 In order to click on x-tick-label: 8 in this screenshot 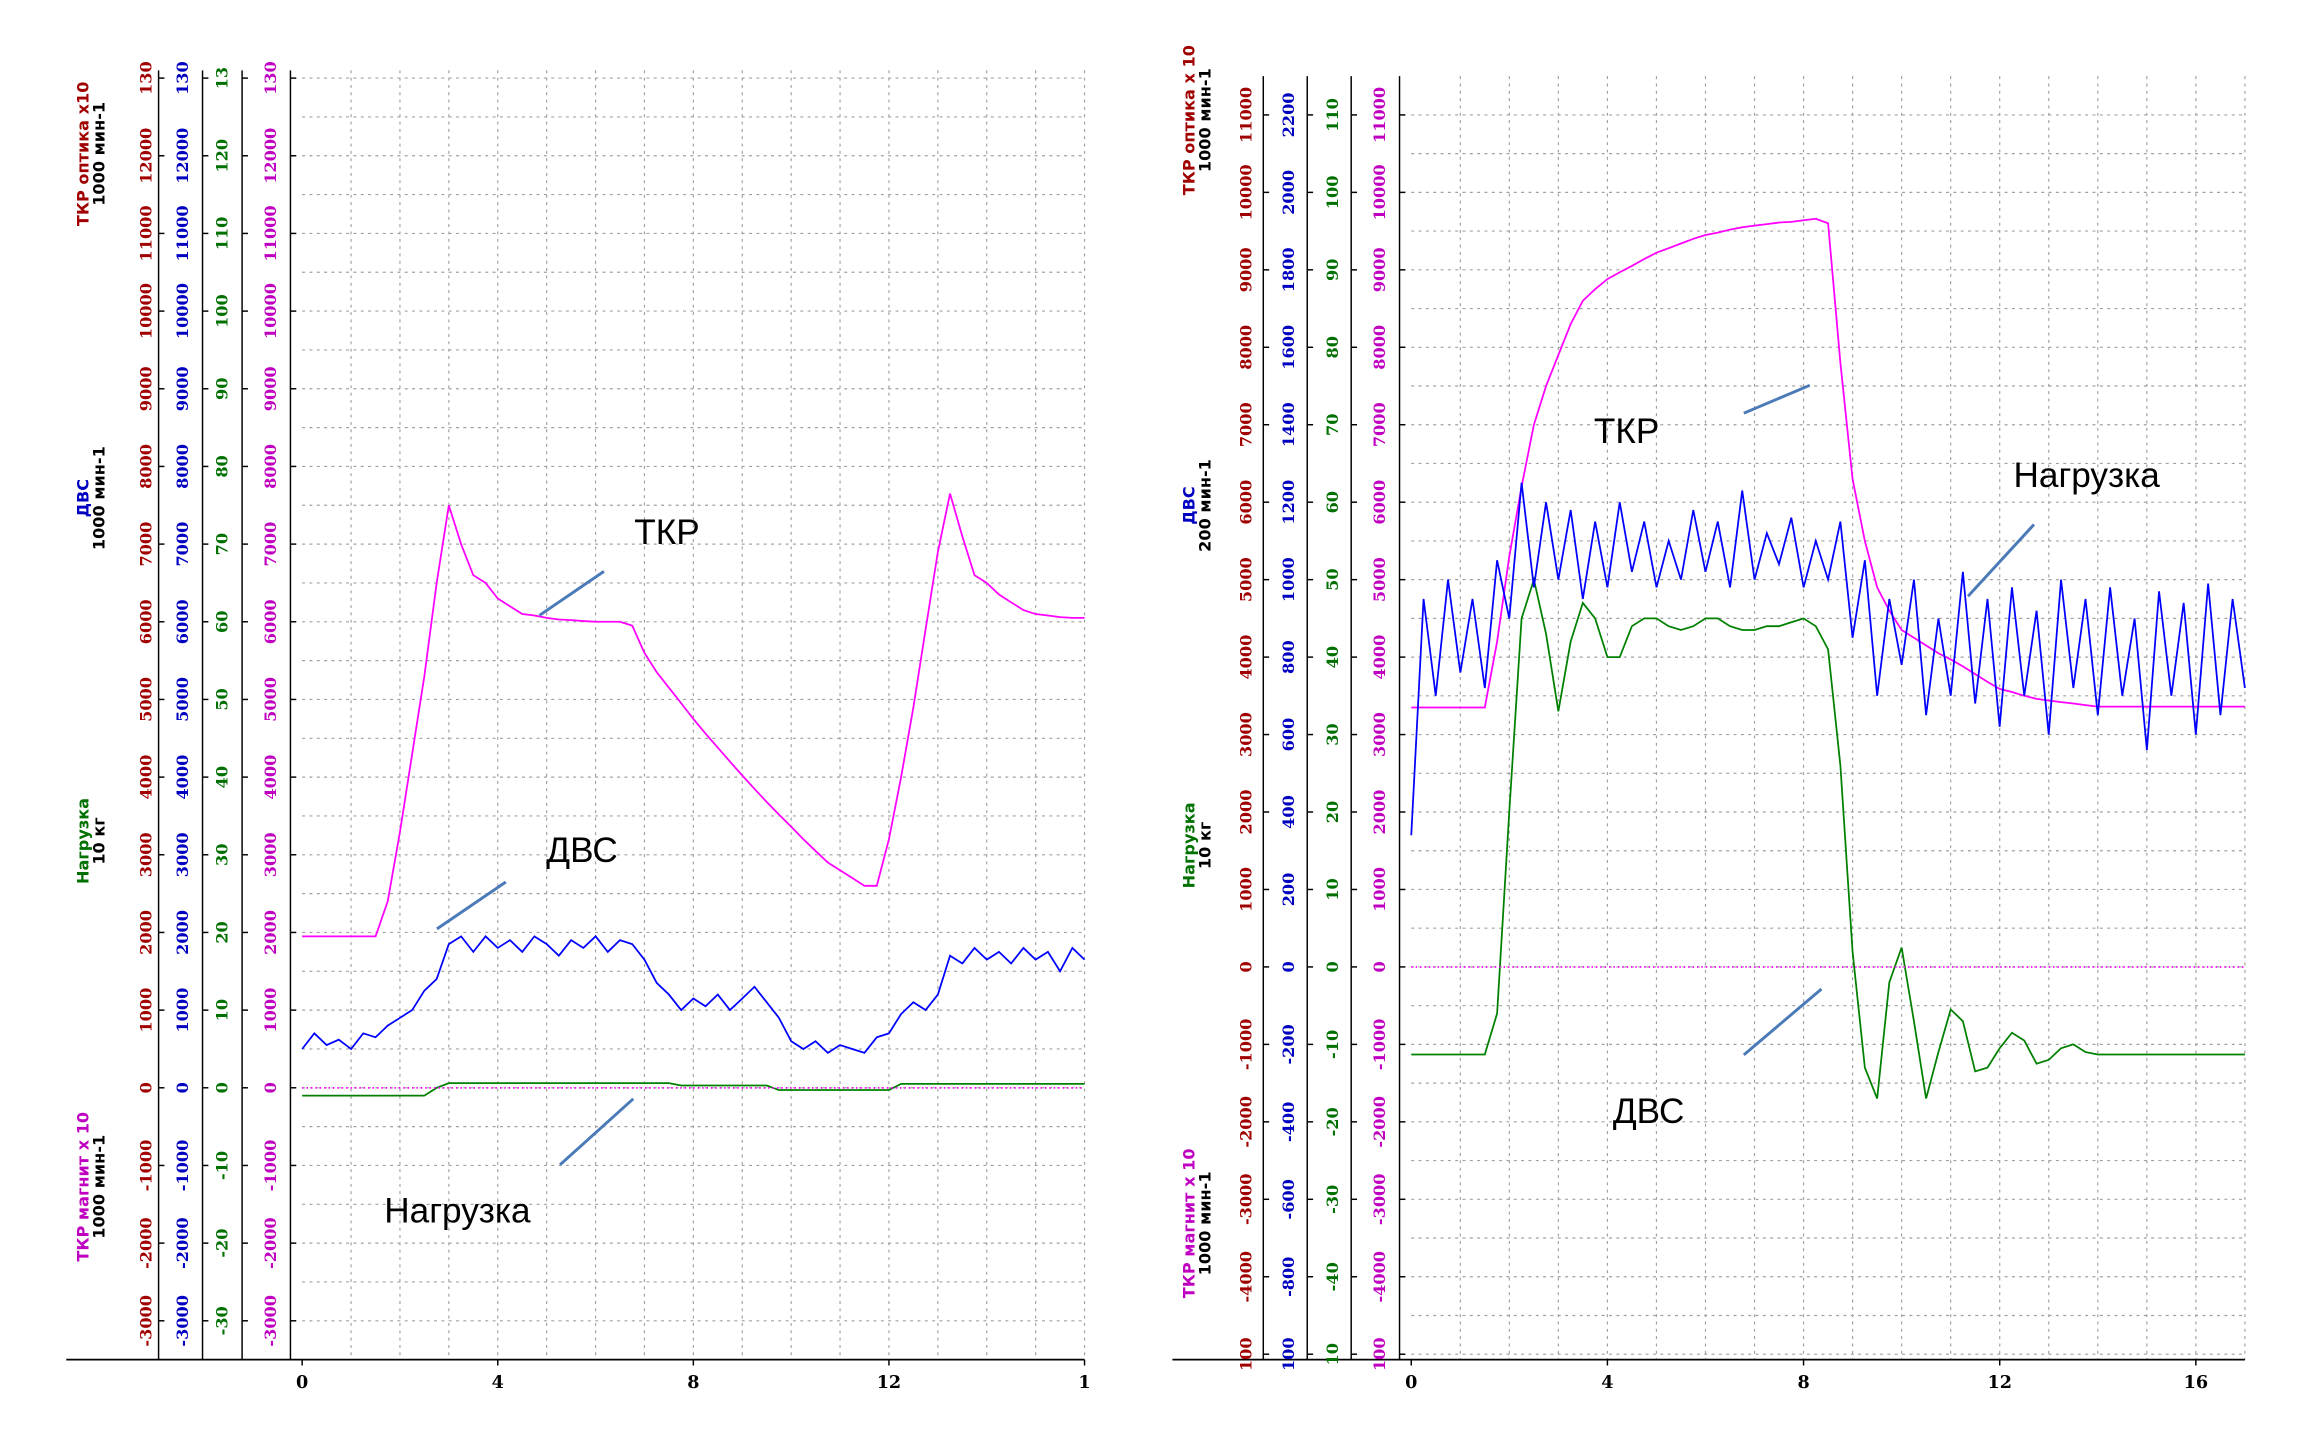, I will do `click(1803, 1382)`.